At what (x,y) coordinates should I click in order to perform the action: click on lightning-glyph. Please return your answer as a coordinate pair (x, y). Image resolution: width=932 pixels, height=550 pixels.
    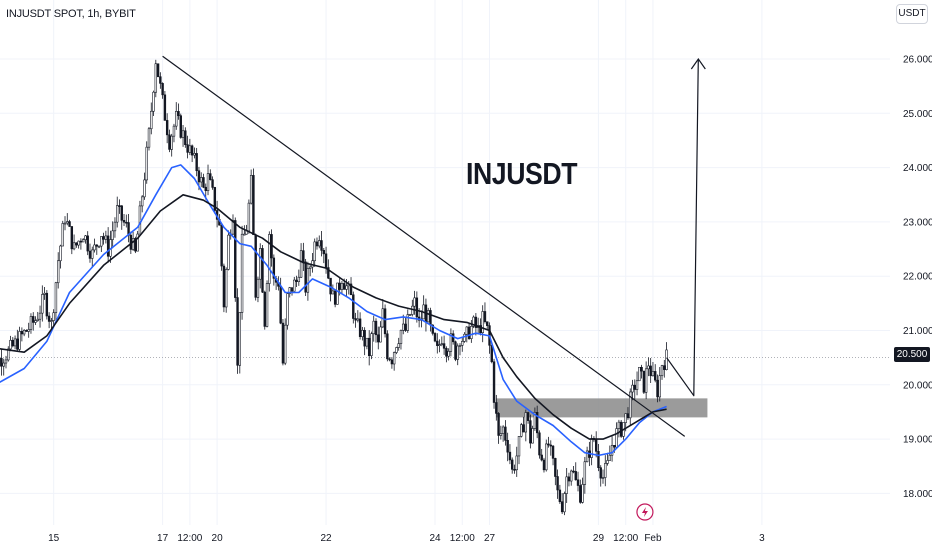
    Looking at the image, I should click on (644, 512).